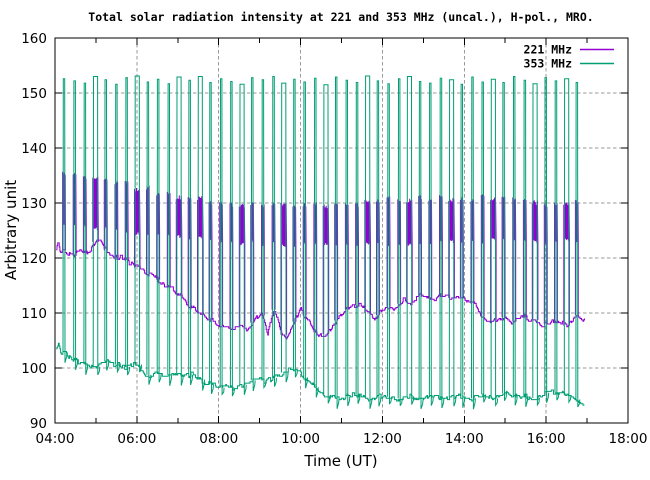 The height and width of the screenshot is (480, 650). I want to click on x-tick-label: 04:00, so click(55, 439).